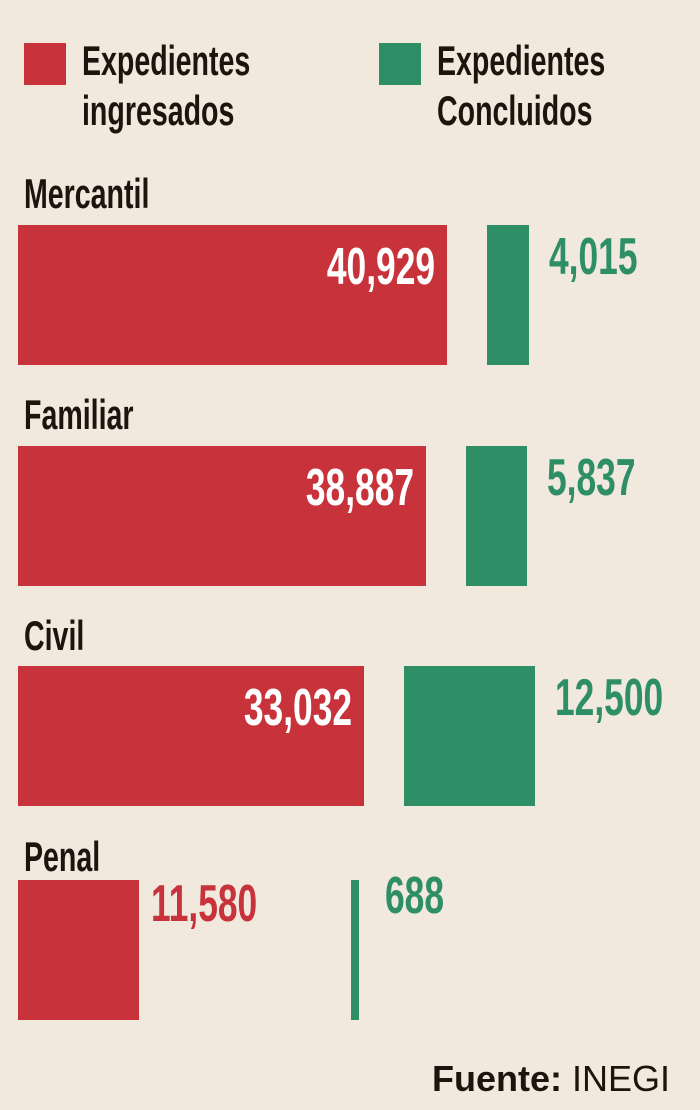  Describe the element at coordinates (560, 86) in the screenshot. I see `legend-label-concluidos: Expedientes Concluidos` at that location.